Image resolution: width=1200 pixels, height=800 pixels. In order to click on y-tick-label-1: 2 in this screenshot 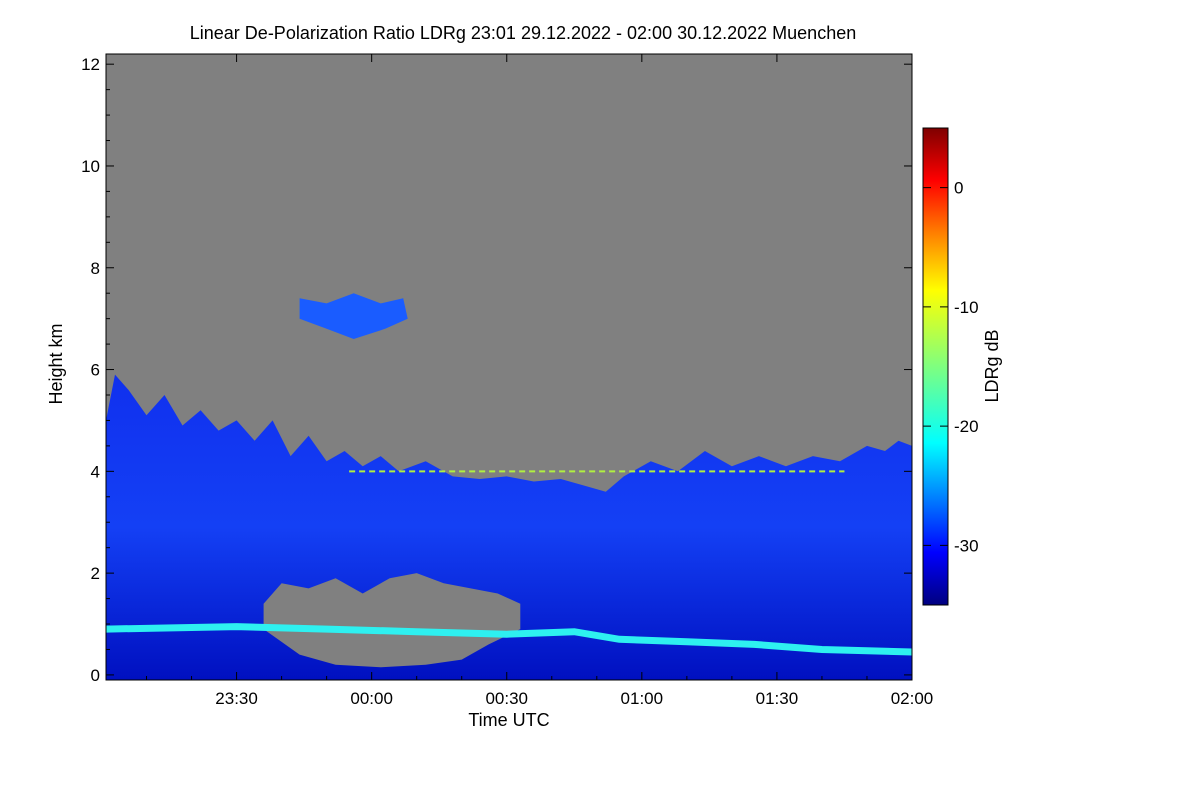, I will do `click(95, 573)`.